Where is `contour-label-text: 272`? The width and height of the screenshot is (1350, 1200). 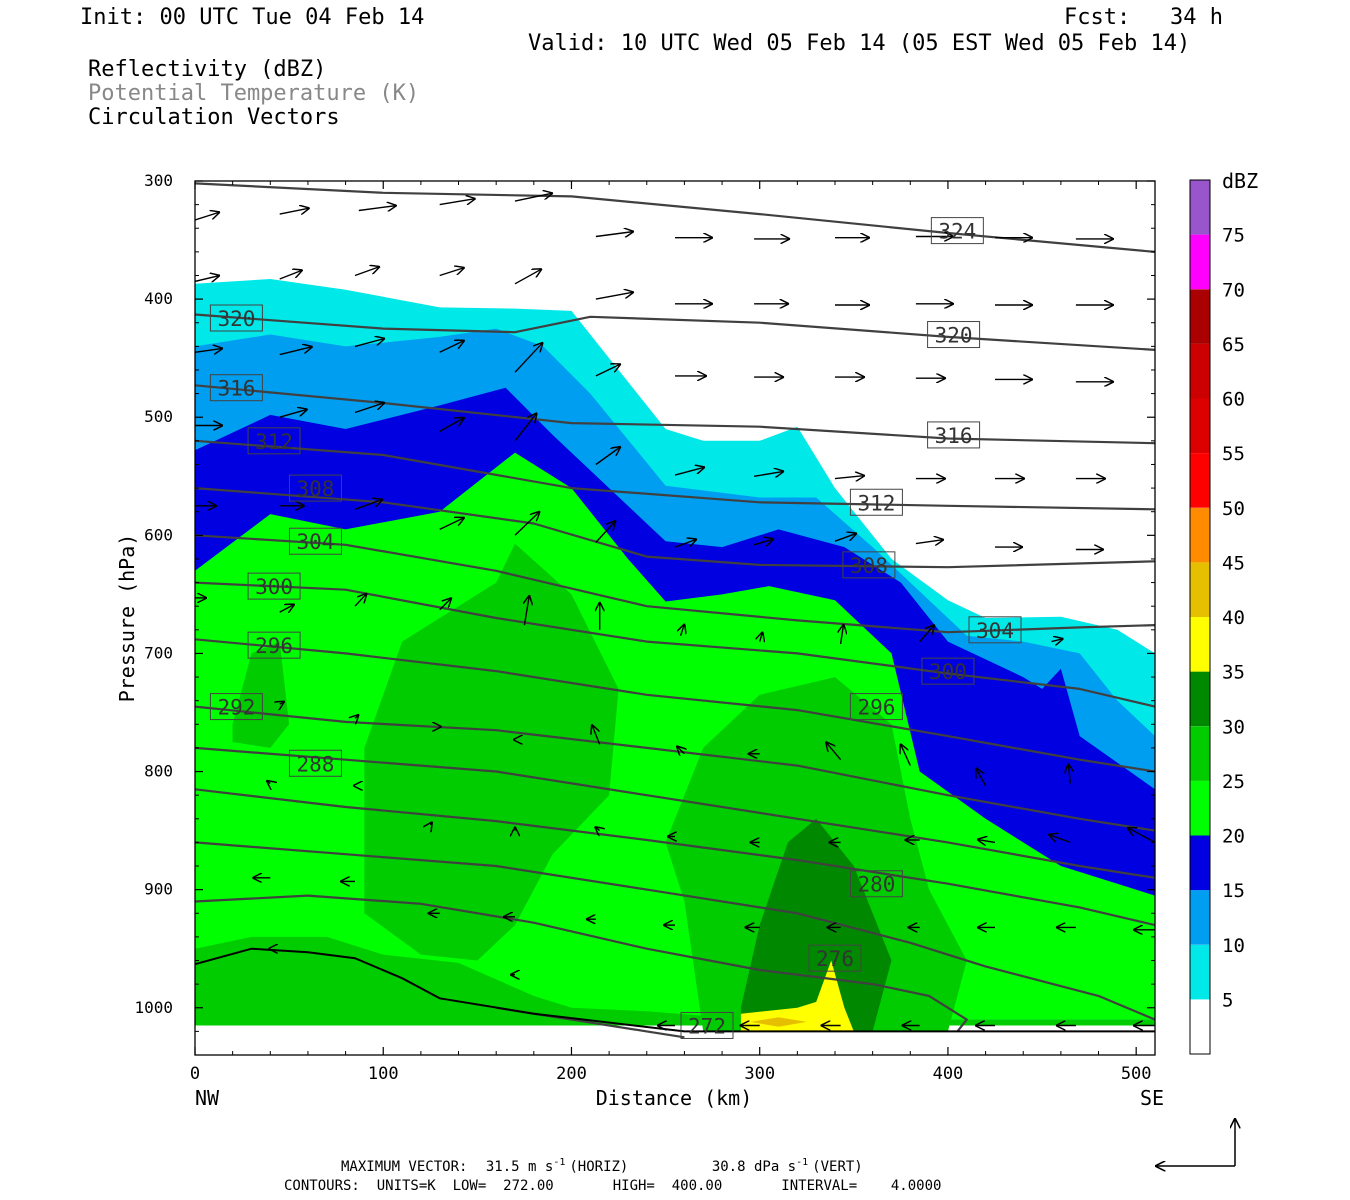
contour-label-text: 272 is located at coordinates (707, 1026).